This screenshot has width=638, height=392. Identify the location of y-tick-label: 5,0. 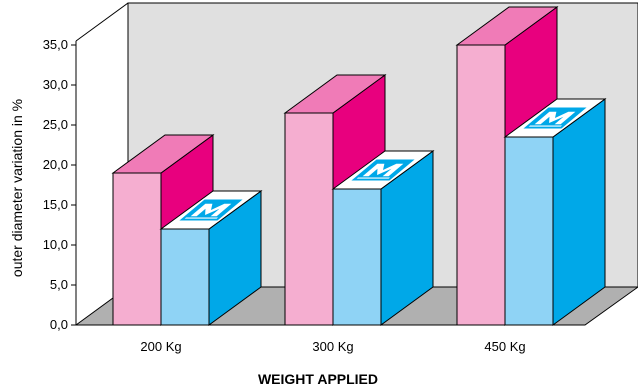
(59, 284).